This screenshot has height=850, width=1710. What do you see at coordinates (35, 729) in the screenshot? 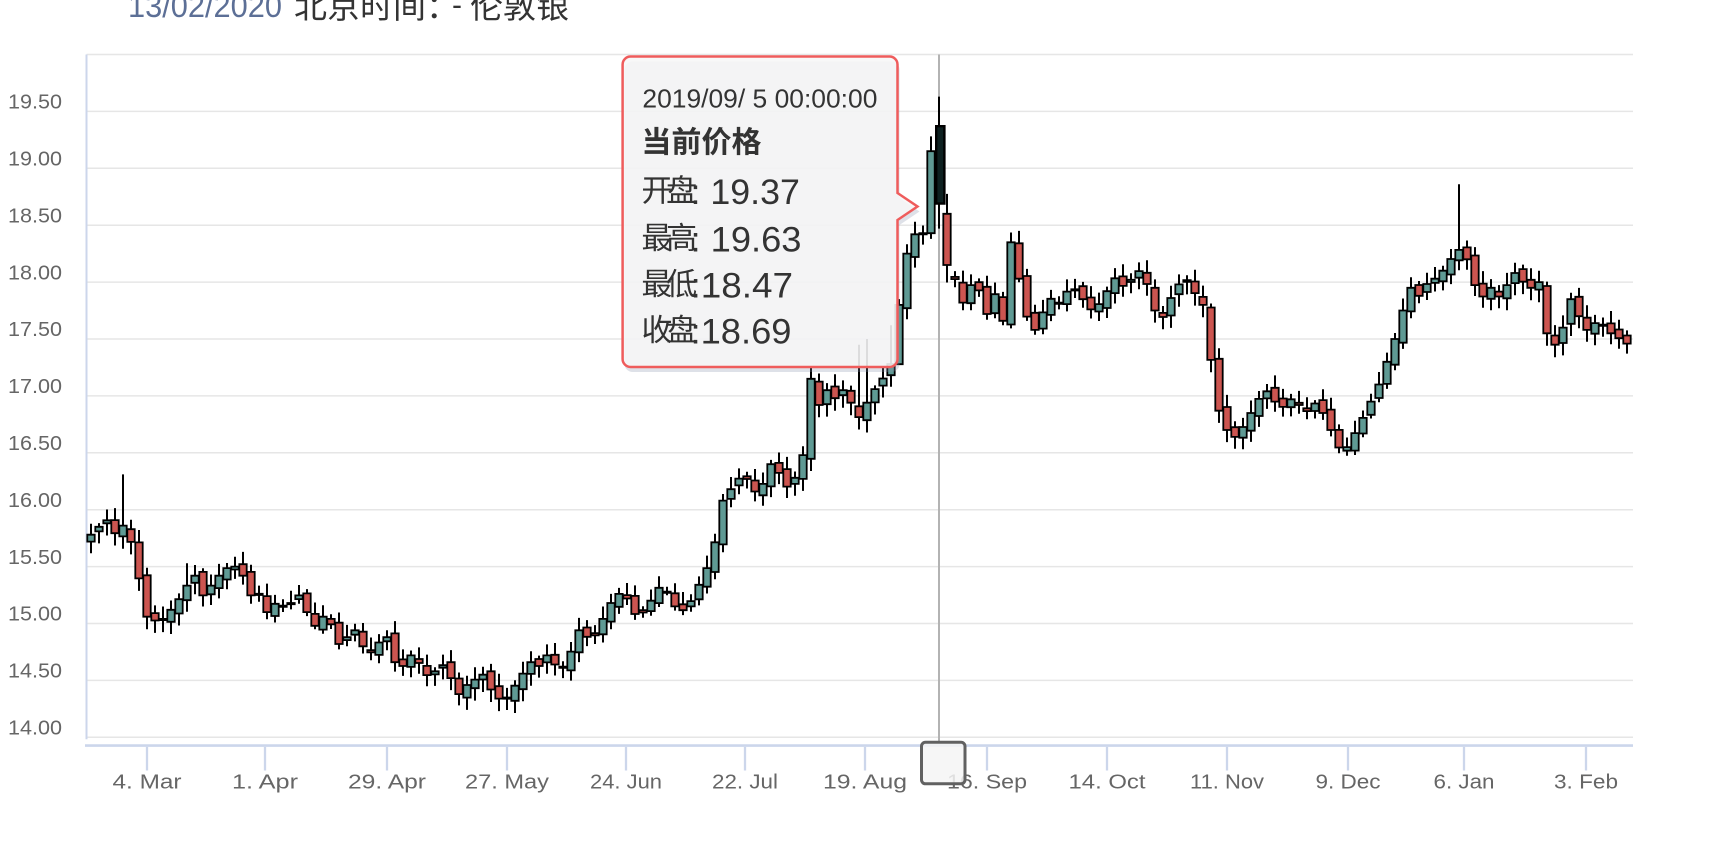
I see `svg-text: 14.00` at bounding box center [35, 729].